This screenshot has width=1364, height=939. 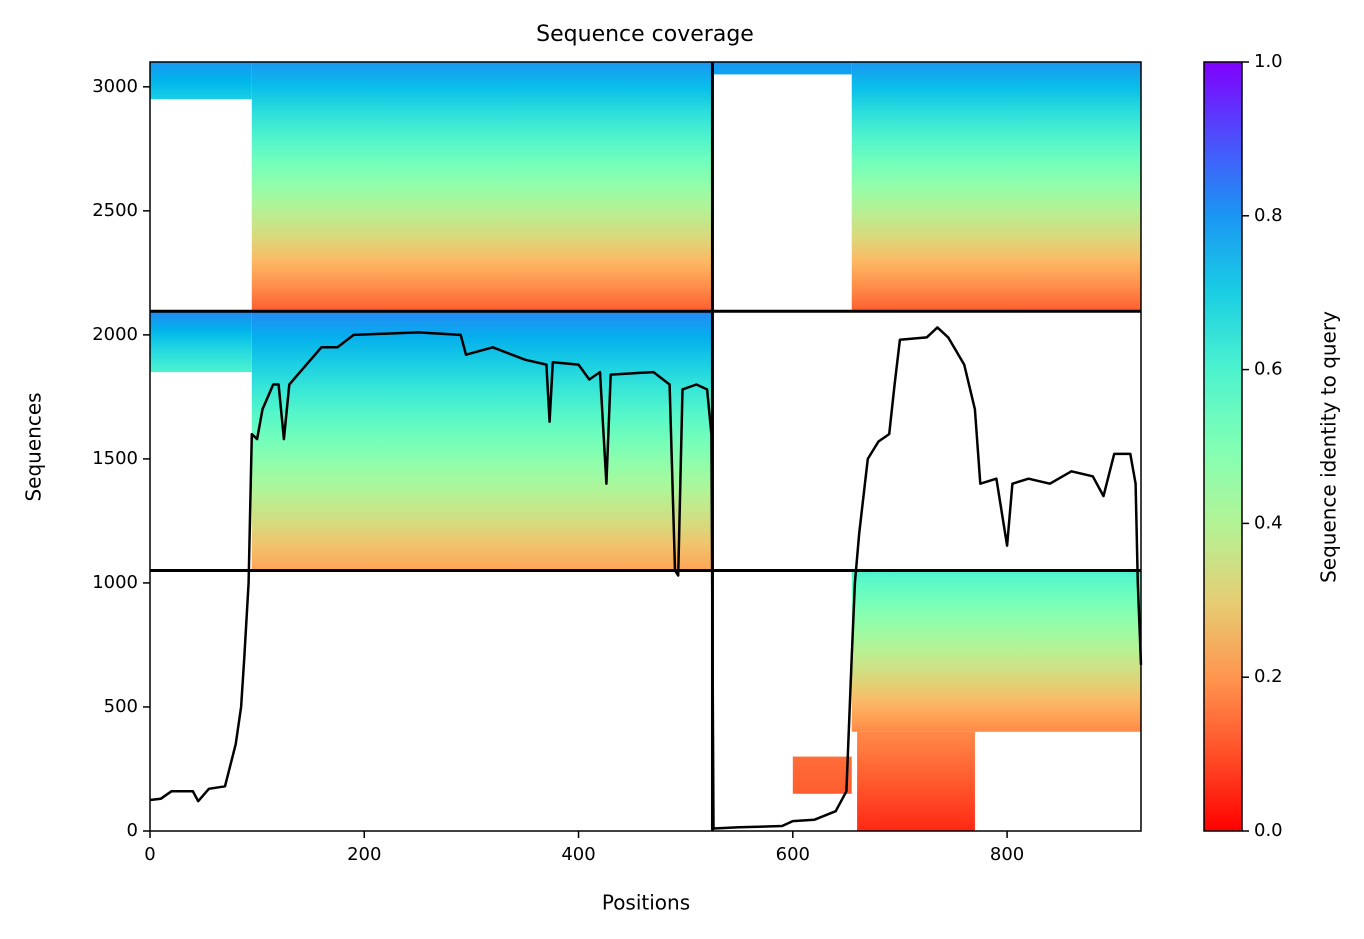 I want to click on colorbar-tick-label: 0.2, so click(x=1268, y=676).